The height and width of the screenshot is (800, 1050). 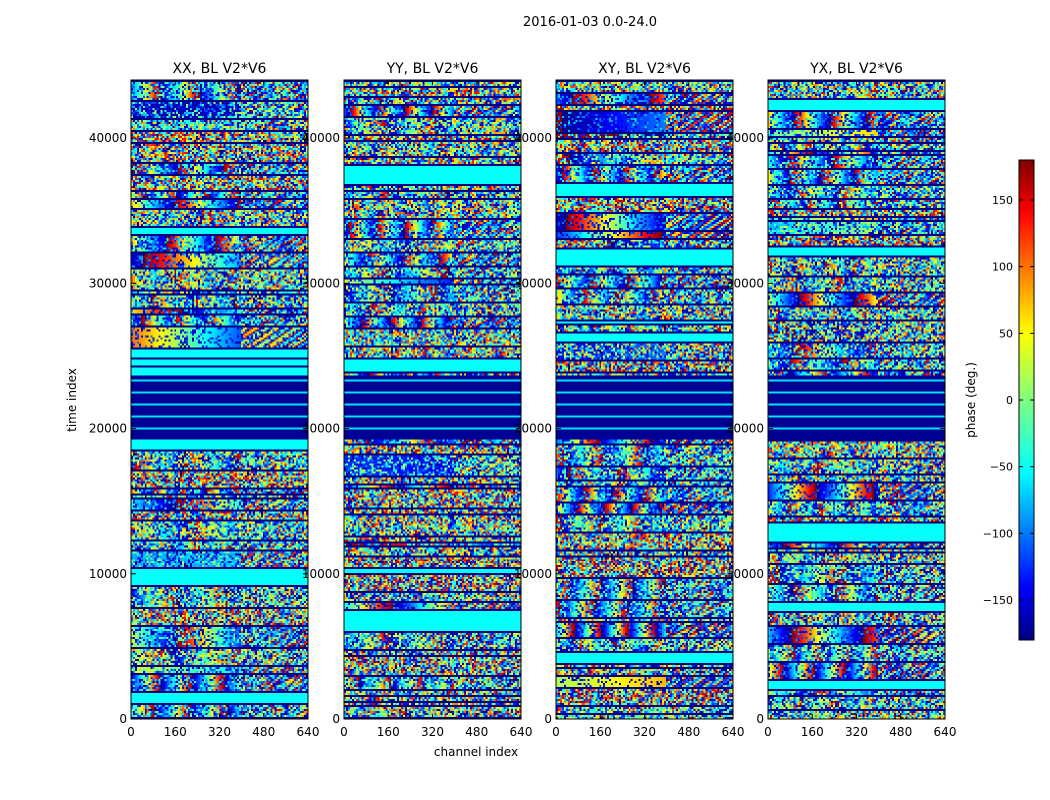 I want to click on panel-title: XX, BL V2*V6, so click(x=220, y=69).